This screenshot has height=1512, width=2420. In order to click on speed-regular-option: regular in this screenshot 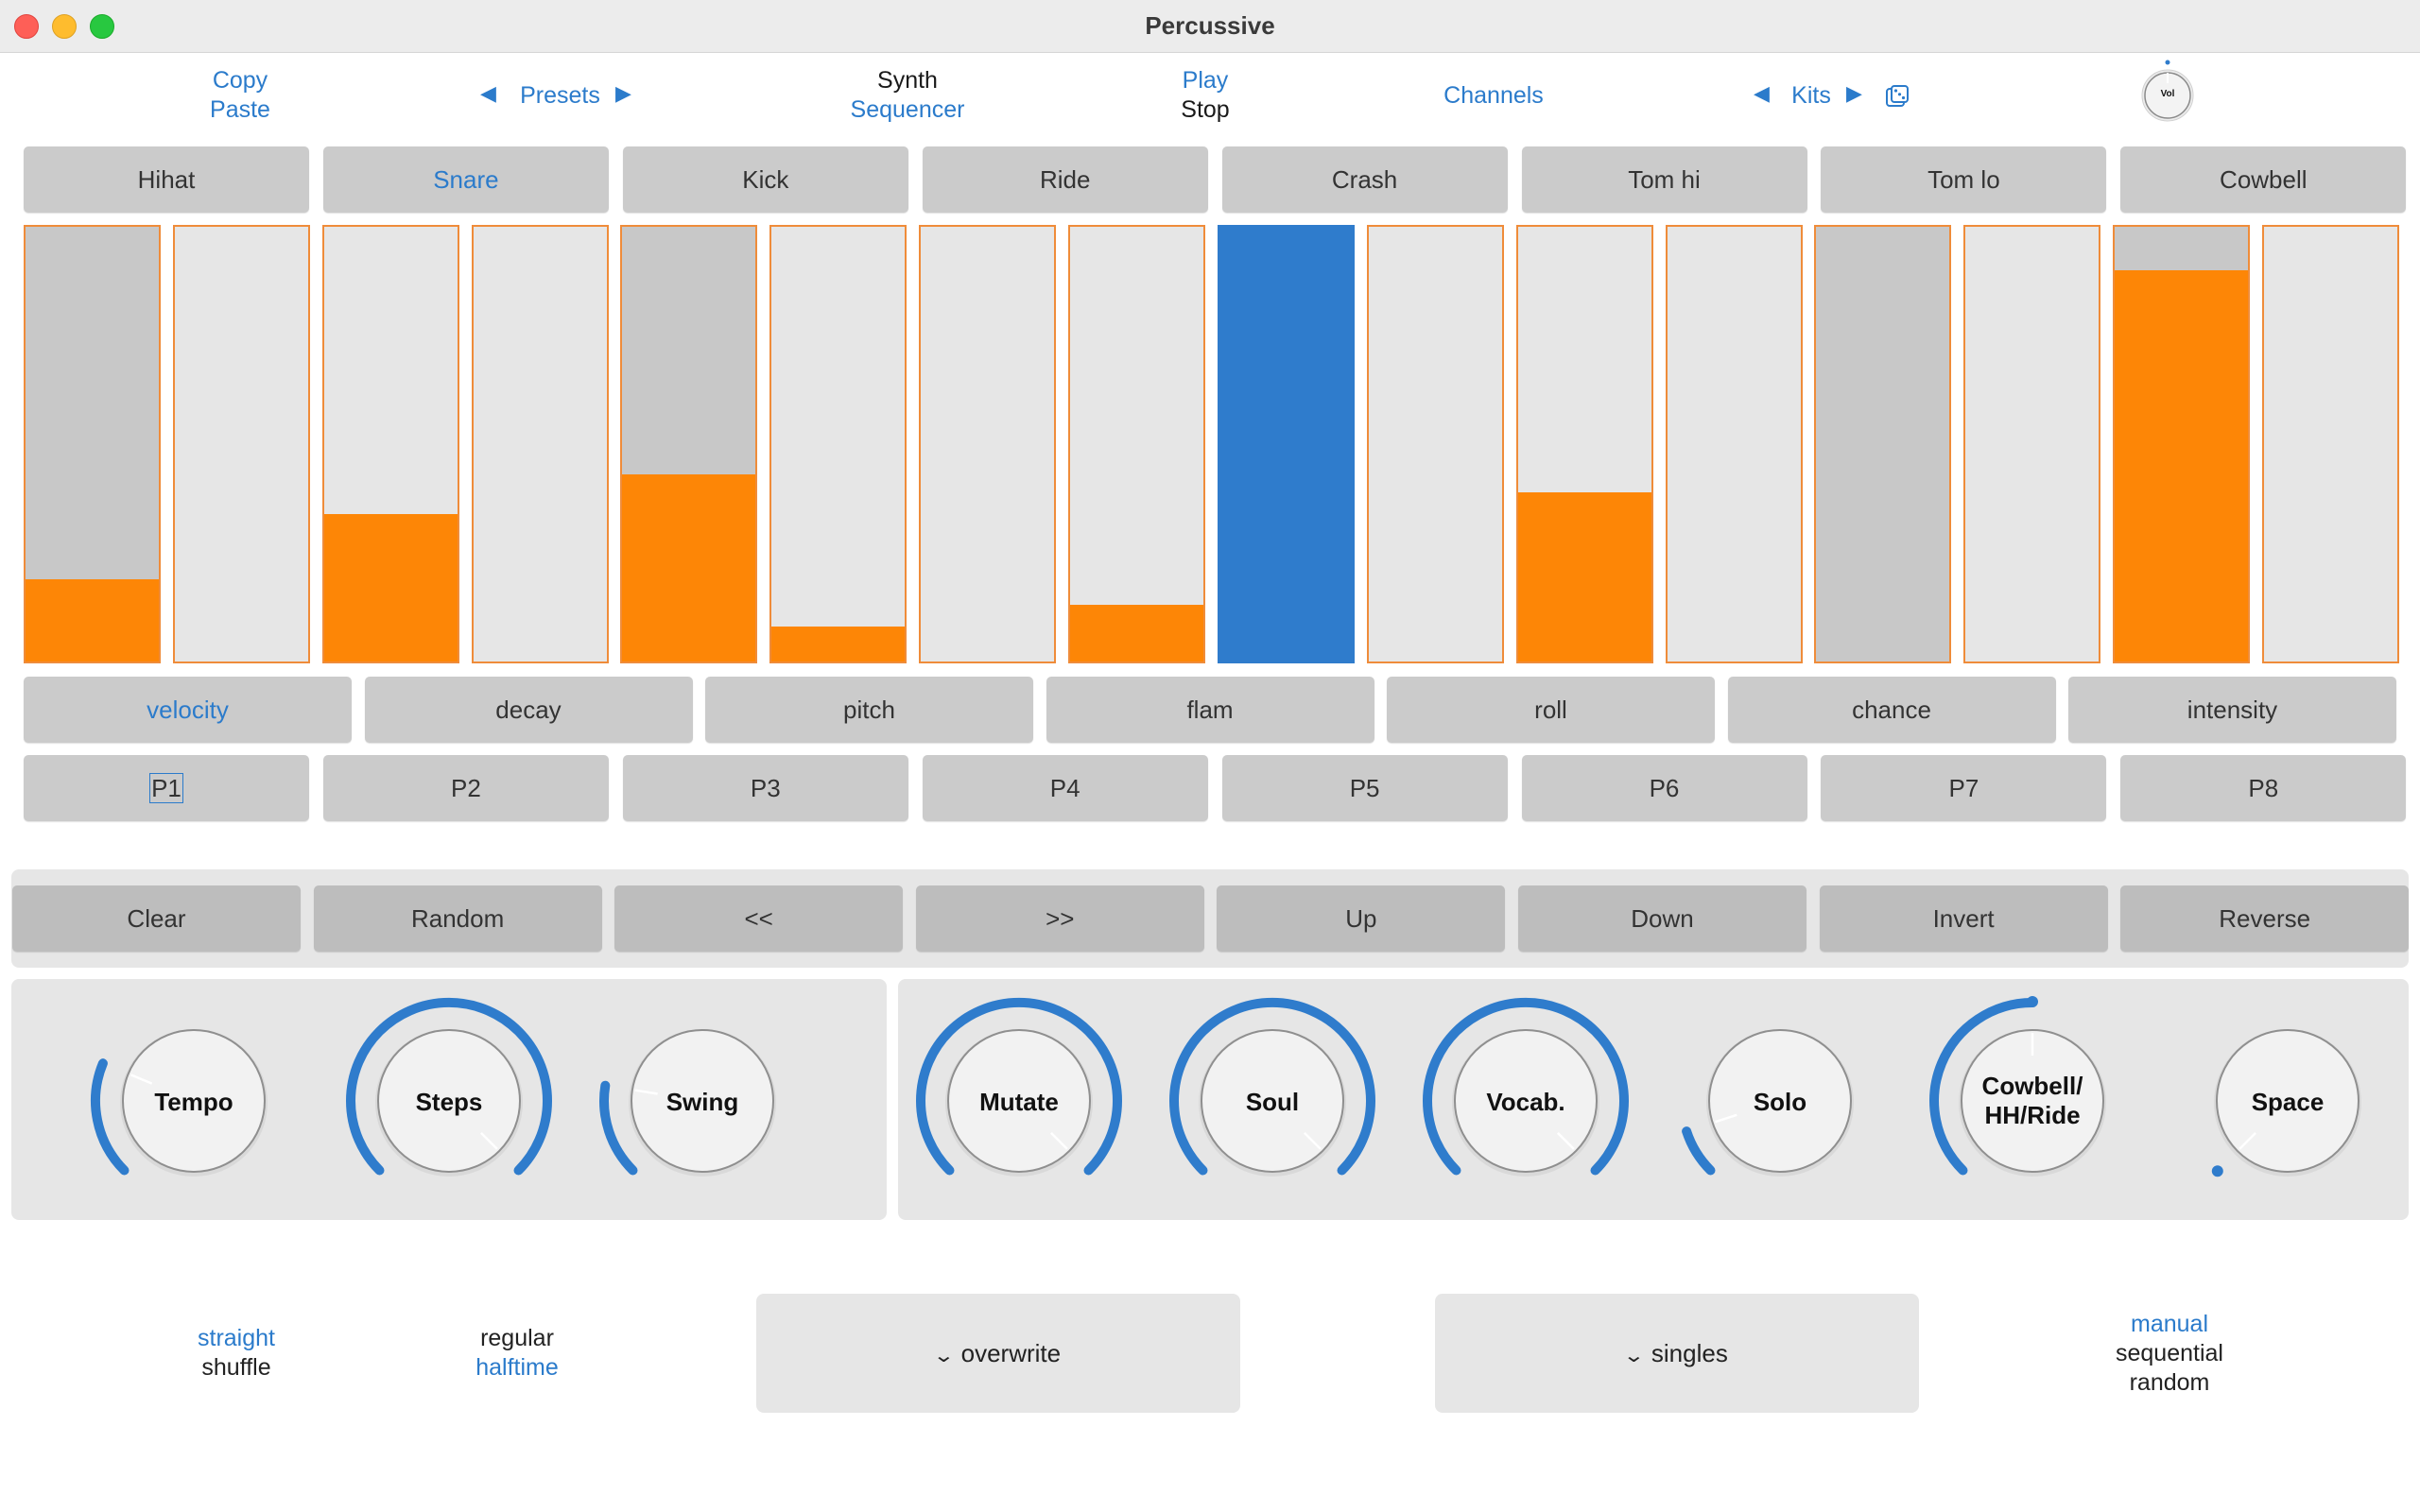, I will do `click(517, 1338)`.